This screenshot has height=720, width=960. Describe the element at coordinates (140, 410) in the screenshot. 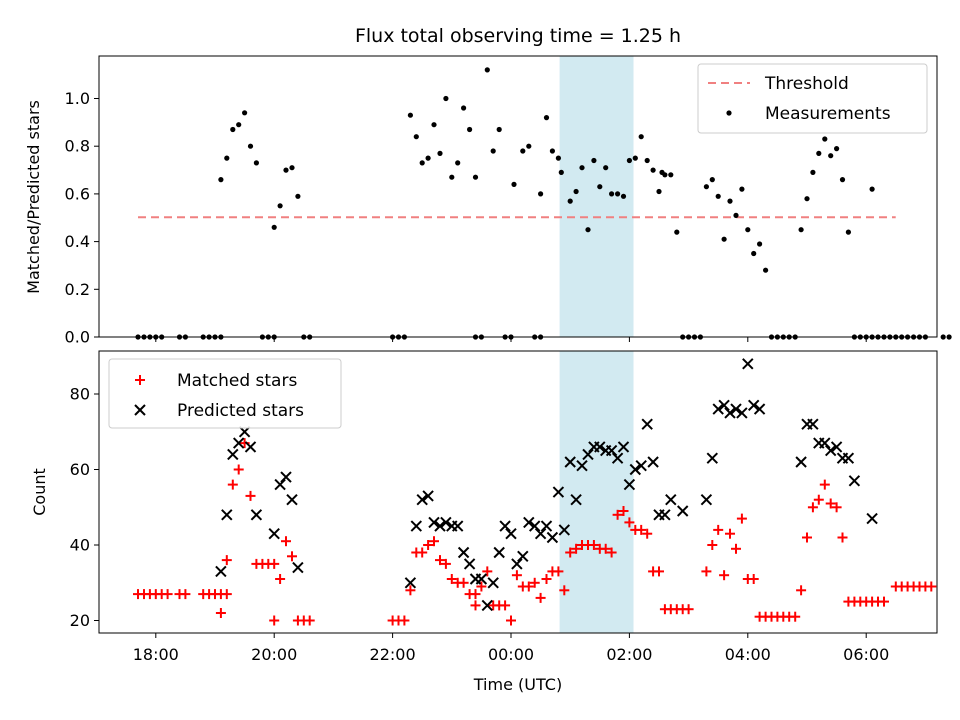

I see `legend-predicted-swatch` at that location.